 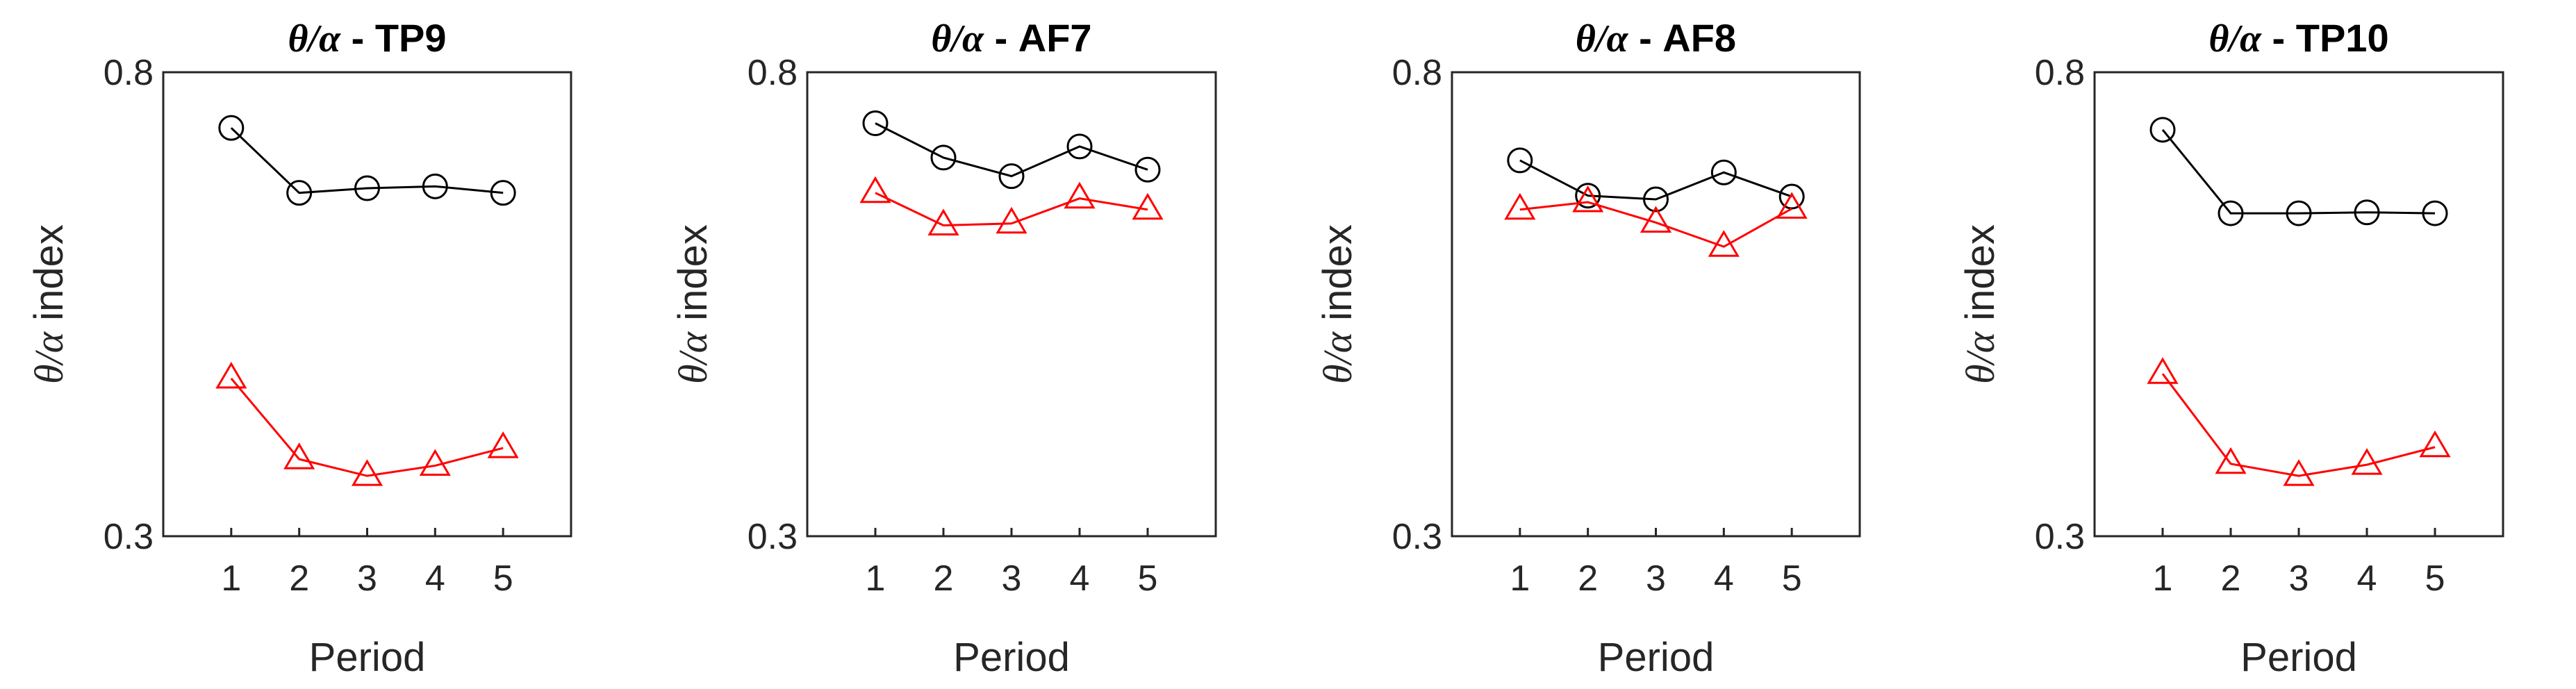 What do you see at coordinates (393, 38) in the screenshot?
I see `title-channel: - TP9` at bounding box center [393, 38].